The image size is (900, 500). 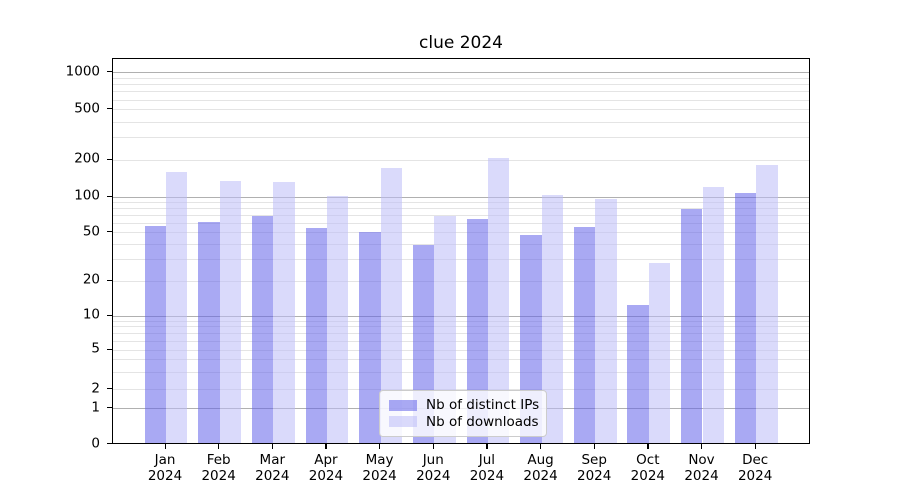 What do you see at coordinates (370, 337) in the screenshot?
I see `bar-ips-may` at bounding box center [370, 337].